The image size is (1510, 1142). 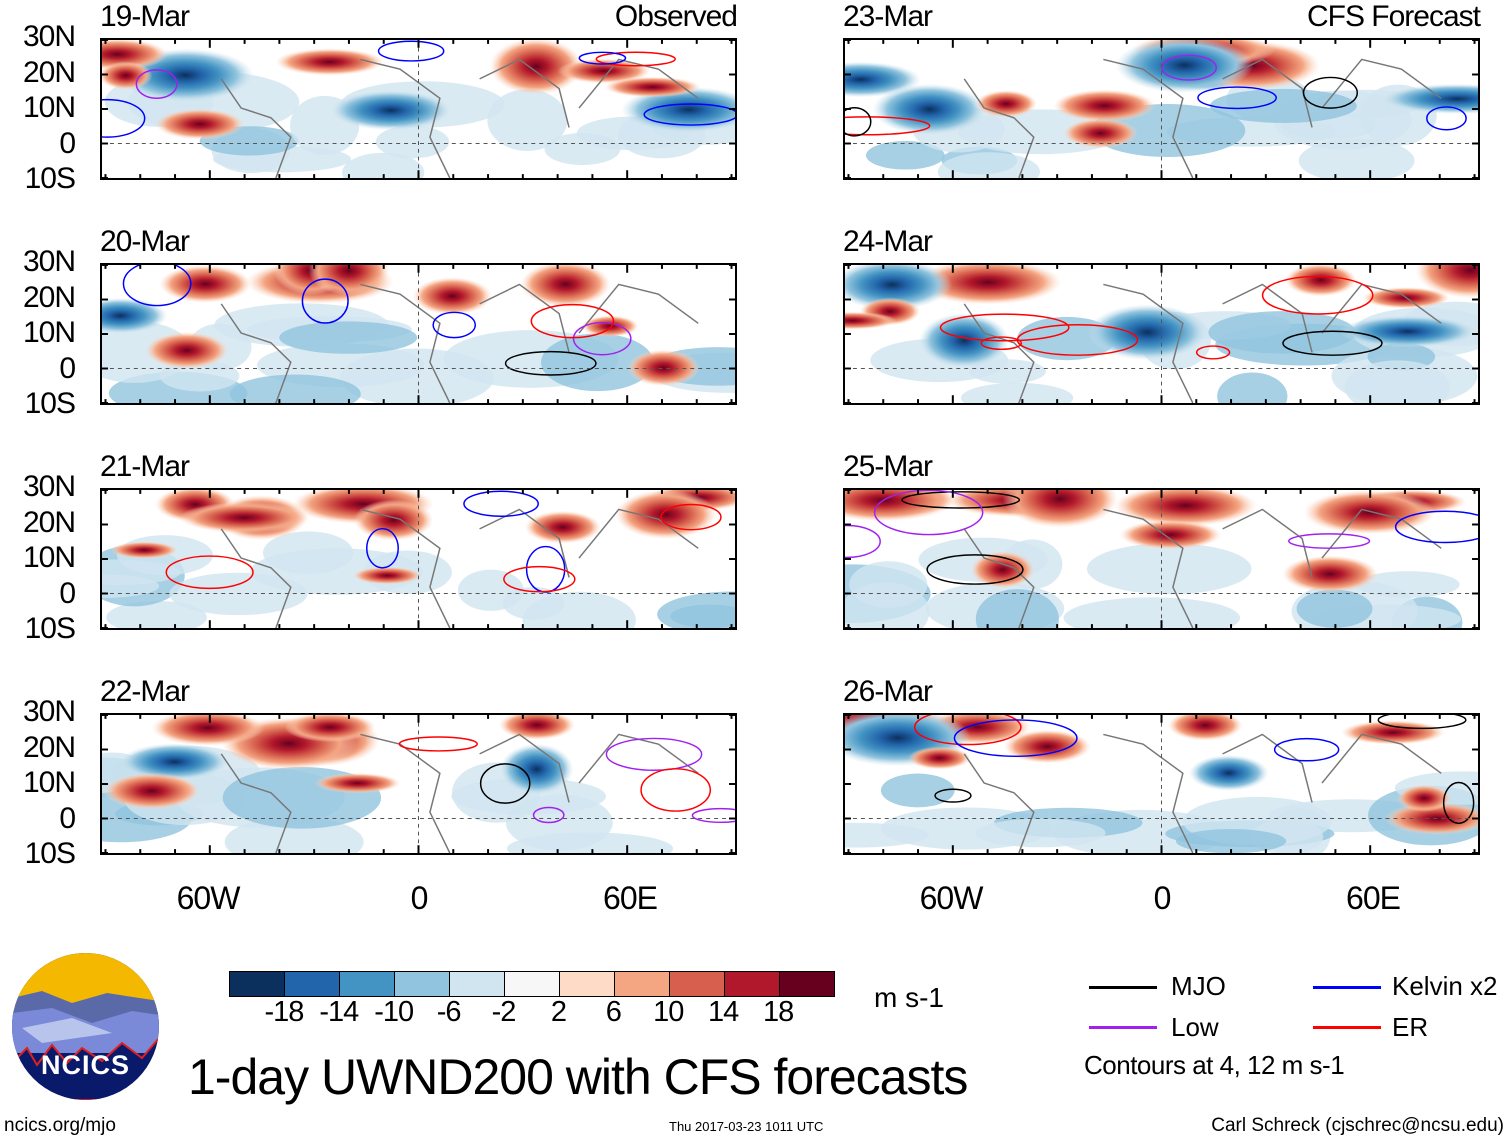 What do you see at coordinates (145, 466) in the screenshot?
I see `panel-date: 21-Mar` at bounding box center [145, 466].